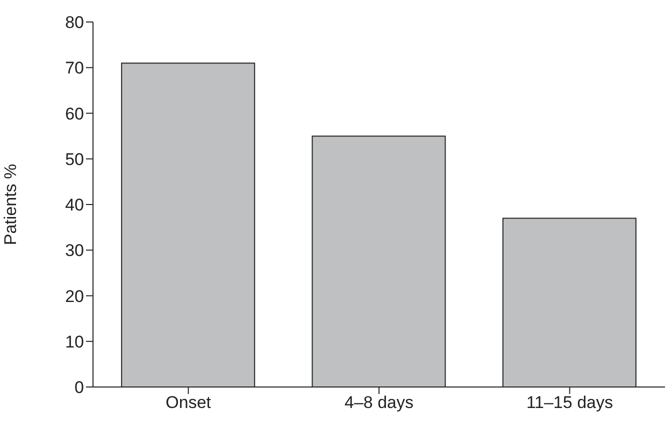 The image size is (667, 431). Describe the element at coordinates (74, 296) in the screenshot. I see `y-tick-label: 20` at that location.